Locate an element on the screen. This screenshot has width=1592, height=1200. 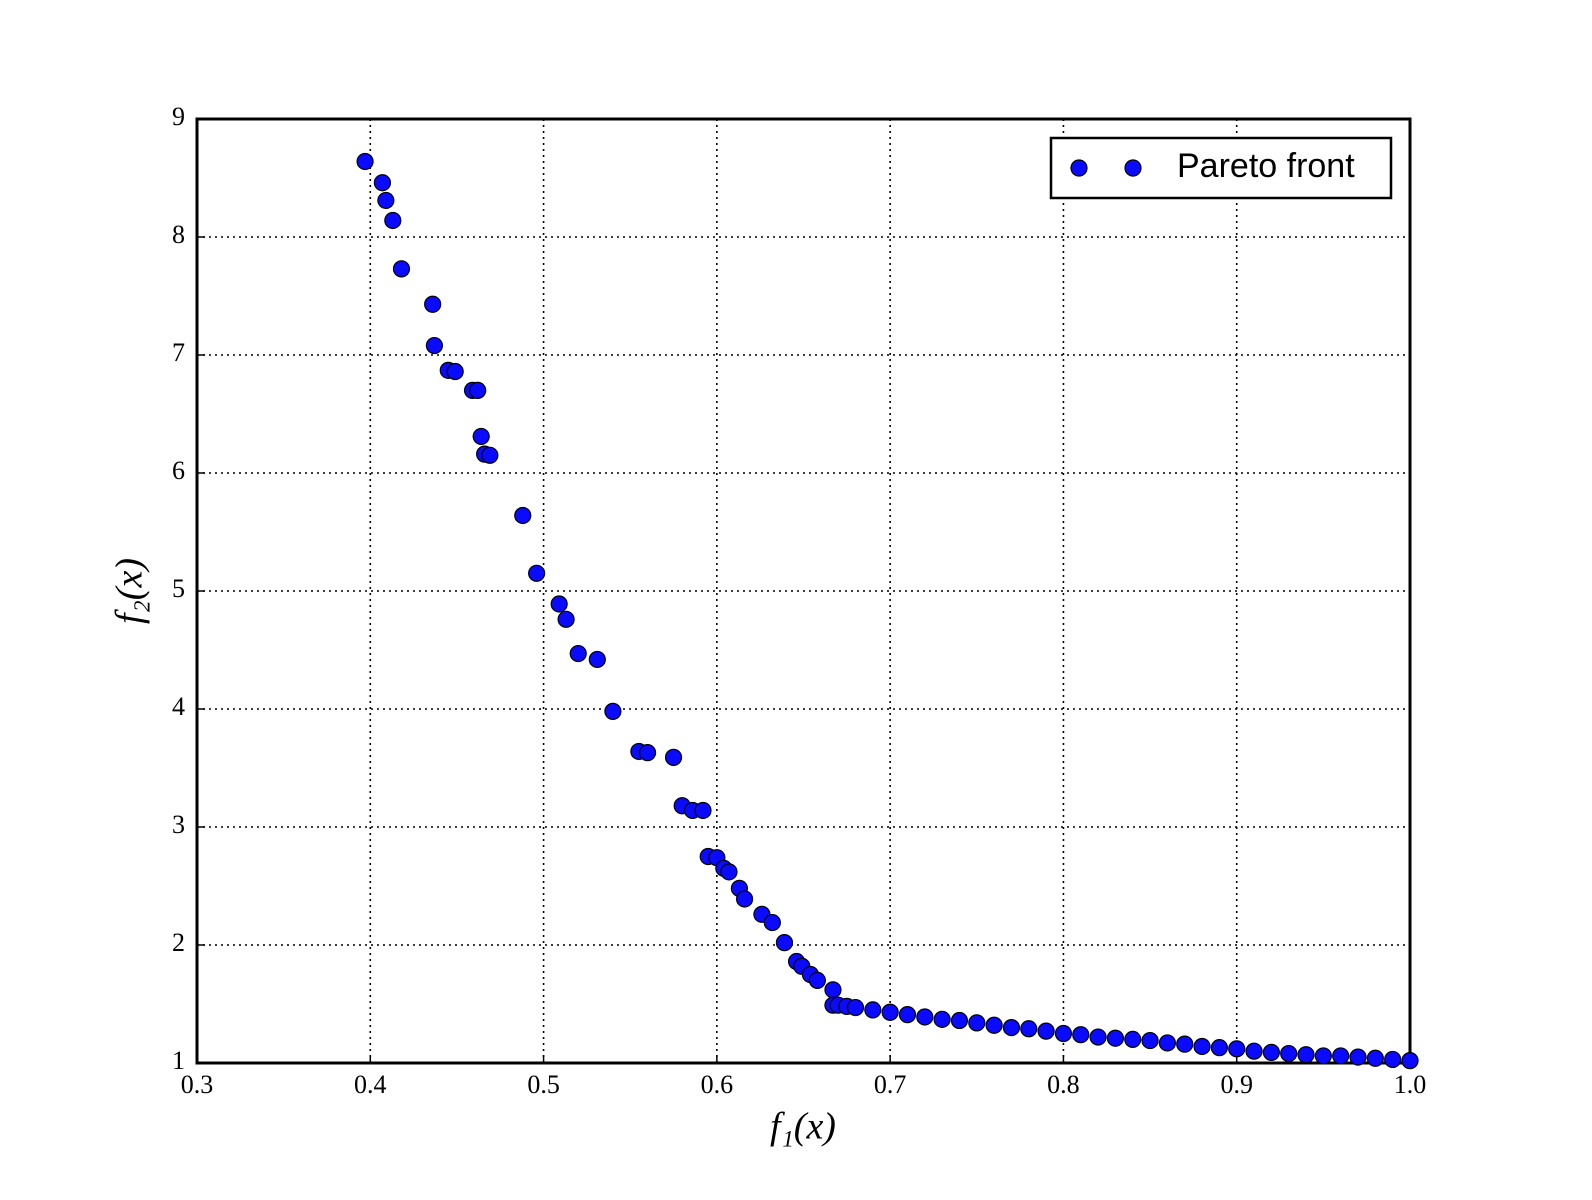
y-tick-label: 4 is located at coordinates (178, 706).